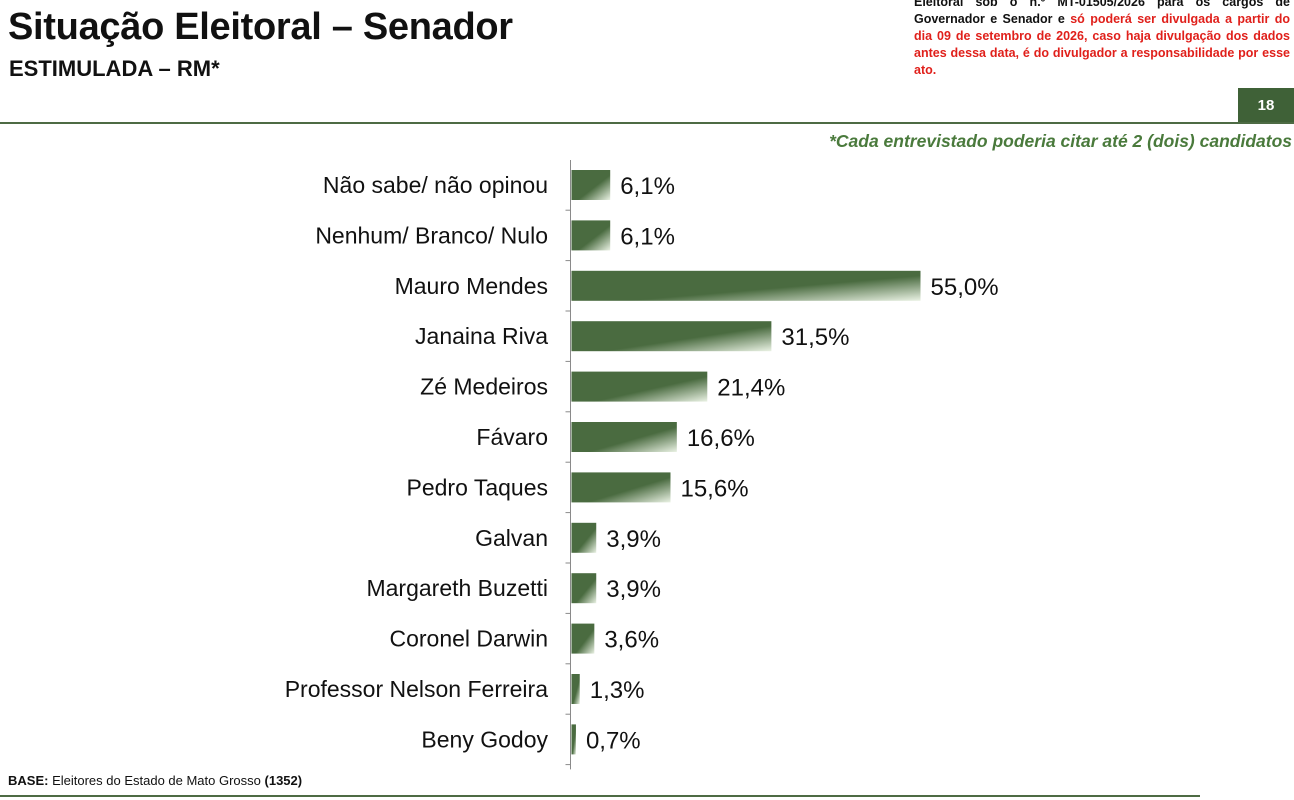 This screenshot has height=800, width=1294. What do you see at coordinates (417, 689) in the screenshot?
I see `category-label: Professor Nelson Ferreira` at bounding box center [417, 689].